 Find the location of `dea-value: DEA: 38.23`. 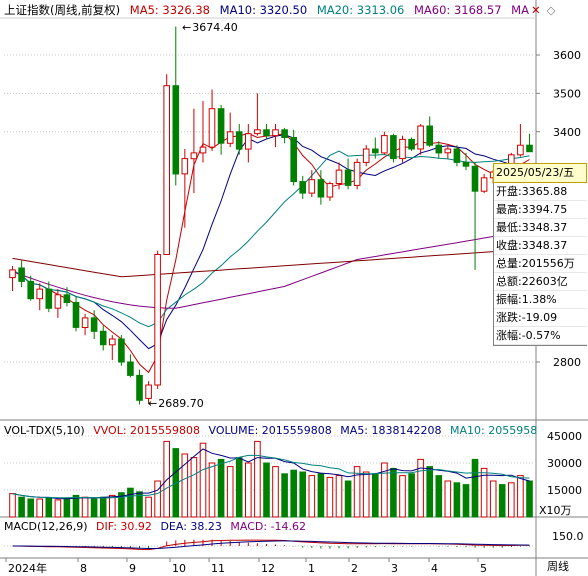

dea-value: DEA: 38.23 is located at coordinates (191, 526).